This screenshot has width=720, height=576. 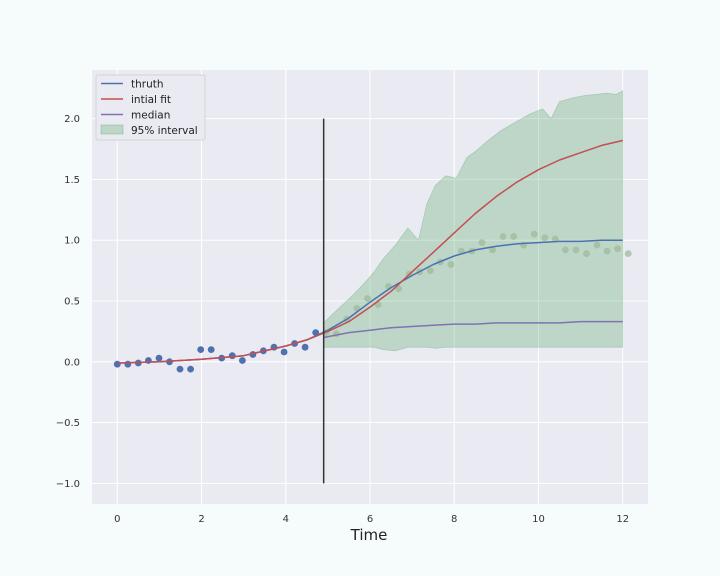 I want to click on legend: thruth intial fit median 95% interval, so click(x=150, y=107).